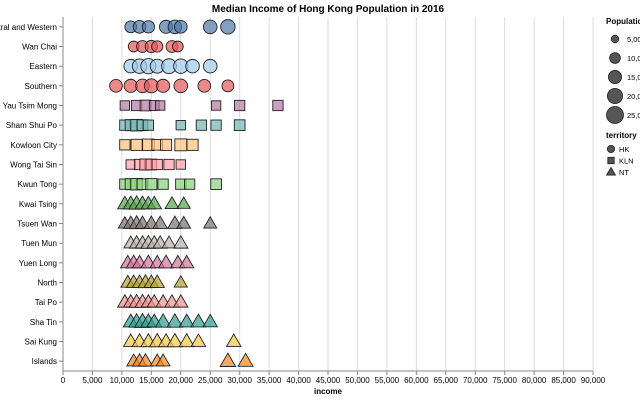  Describe the element at coordinates (328, 380) in the screenshot. I see `x-tick-label: 45,000` at that location.